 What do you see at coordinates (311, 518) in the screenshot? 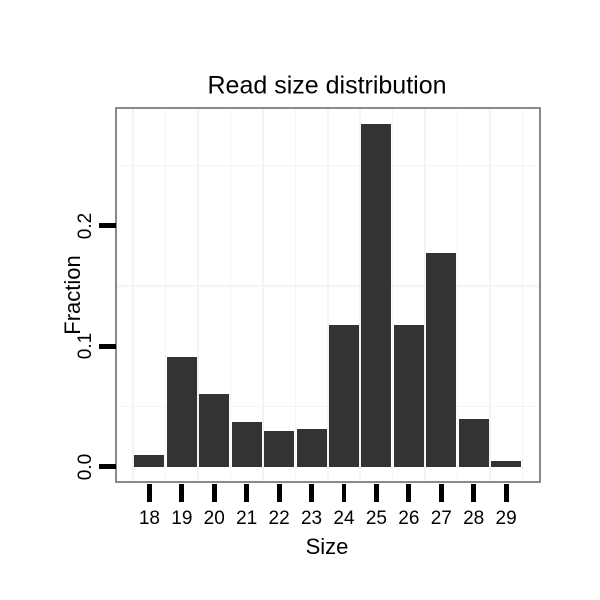
I see `x-tick-label-23: 23` at bounding box center [311, 518].